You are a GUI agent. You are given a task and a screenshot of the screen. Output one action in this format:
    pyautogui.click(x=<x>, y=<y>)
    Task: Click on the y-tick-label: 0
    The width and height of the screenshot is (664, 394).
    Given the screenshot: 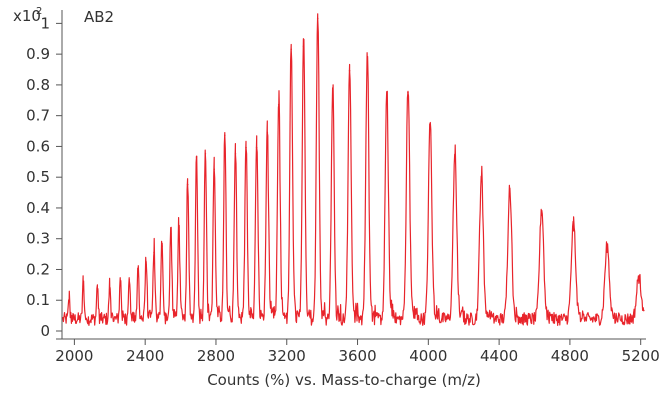 What is the action you would take?
    pyautogui.click(x=45, y=331)
    